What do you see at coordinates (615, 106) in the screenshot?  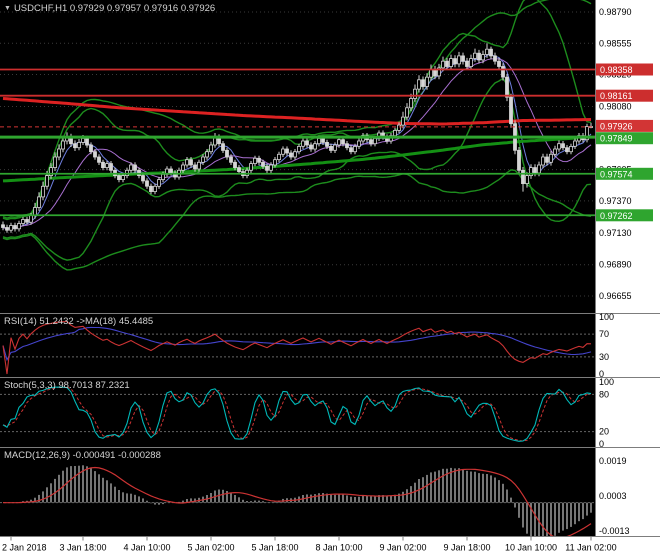 I see `price-axis-label: 0.98080` at bounding box center [615, 106].